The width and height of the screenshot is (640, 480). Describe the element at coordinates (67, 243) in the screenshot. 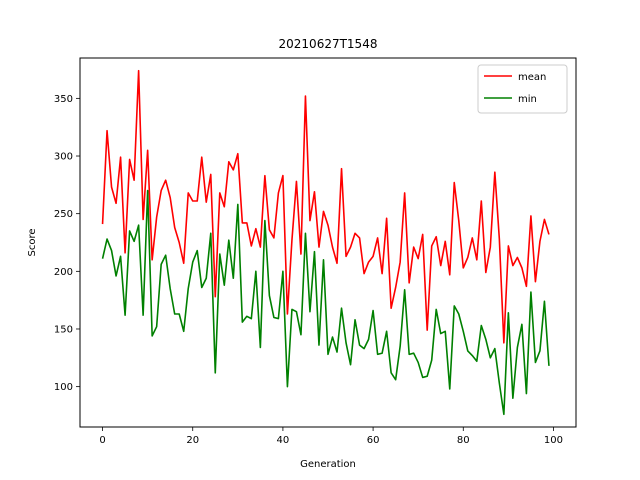

I see `y-axis-ticks: 100 150 200 250 300 350` at that location.